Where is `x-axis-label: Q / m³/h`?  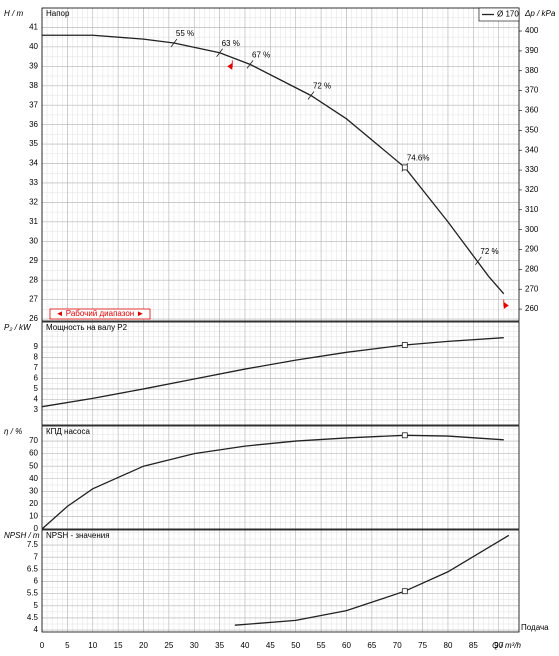 x-axis-label: Q / m³/h is located at coordinates (506, 645).